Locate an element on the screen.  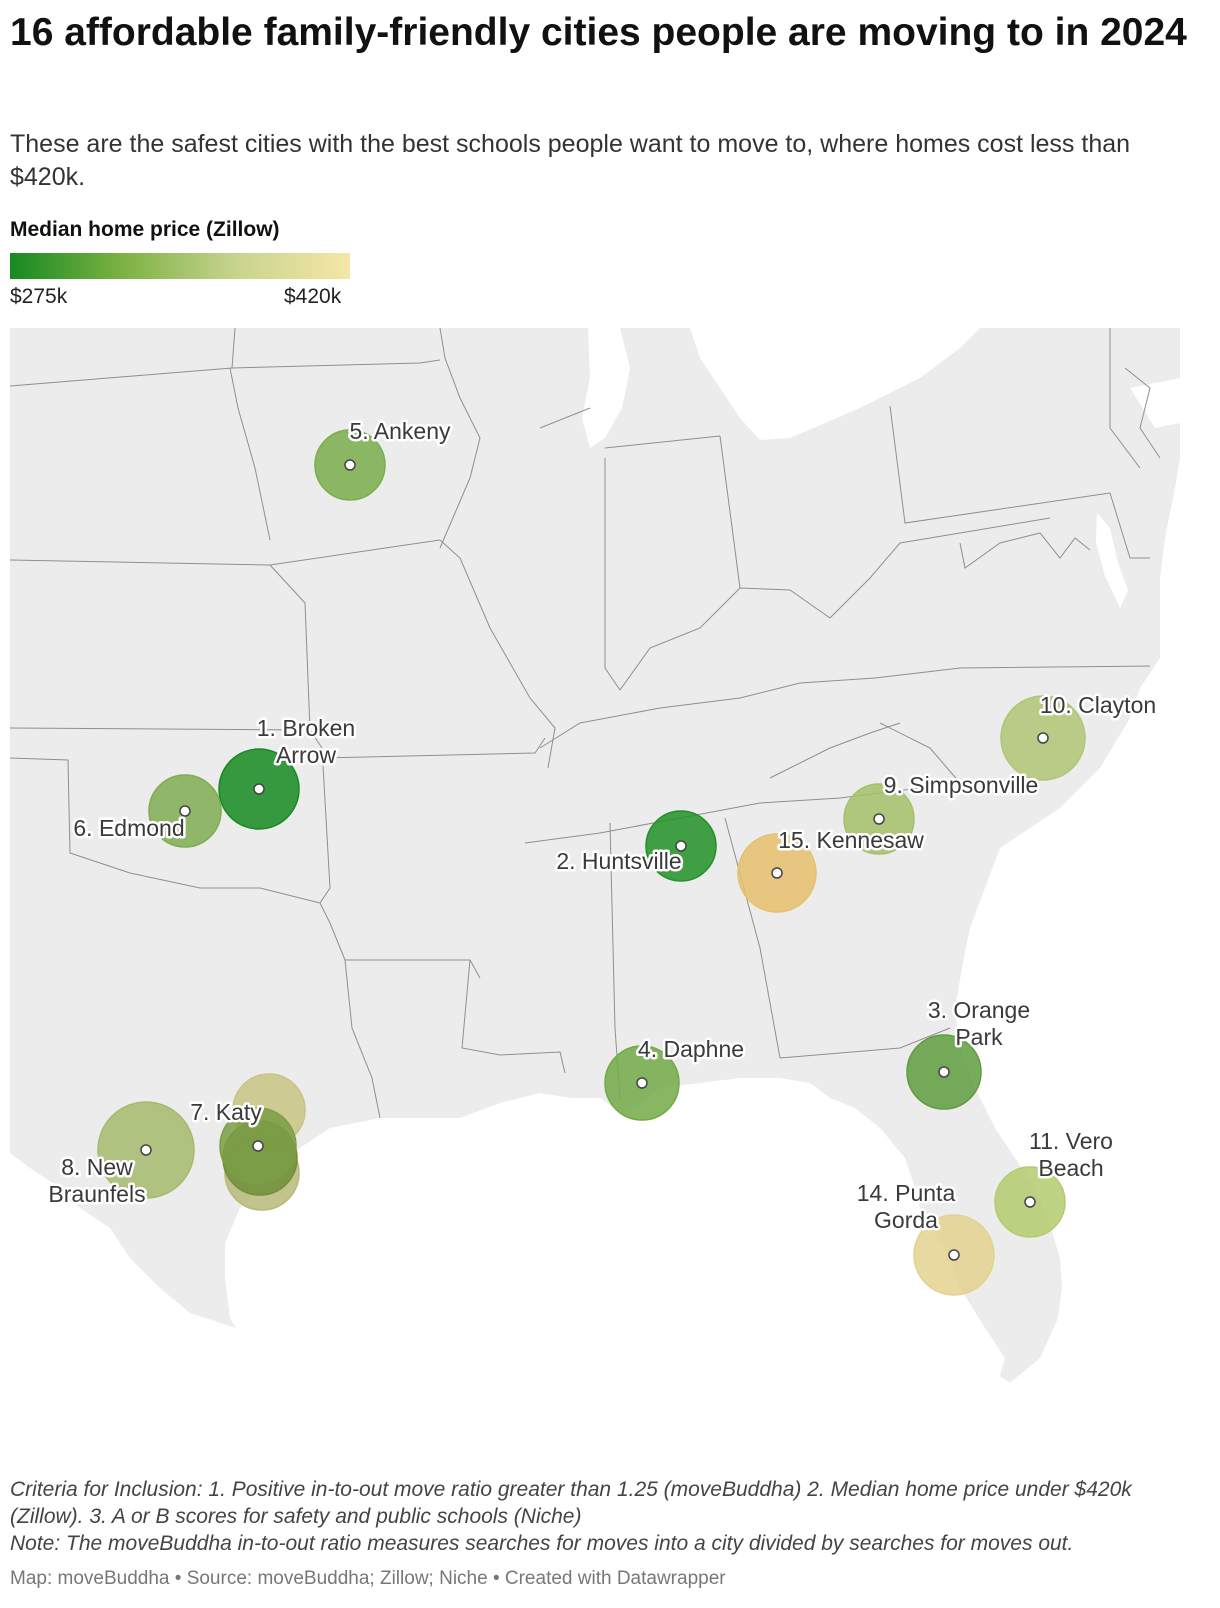
city-label-line: 7. Katy is located at coordinates (226, 1112).